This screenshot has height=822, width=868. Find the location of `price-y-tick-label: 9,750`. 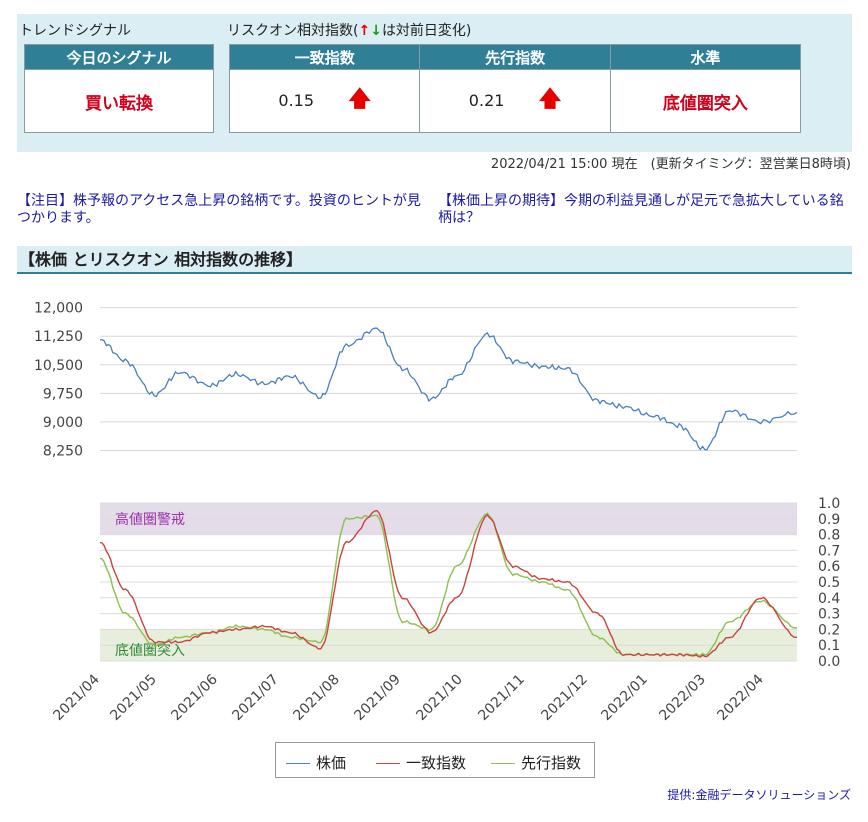

price-y-tick-label: 9,750 is located at coordinates (63, 394).